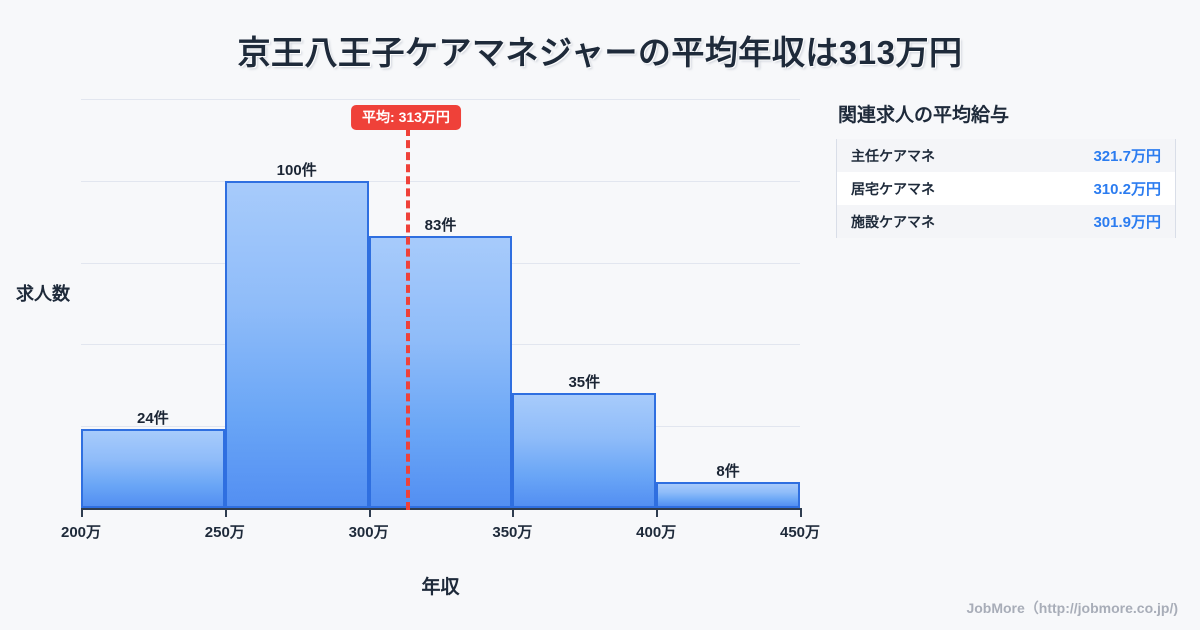 The image size is (1200, 630). What do you see at coordinates (600, 52) in the screenshot?
I see `page-title: 京王八王子ケアマネジャーの平均年収は313万円` at bounding box center [600, 52].